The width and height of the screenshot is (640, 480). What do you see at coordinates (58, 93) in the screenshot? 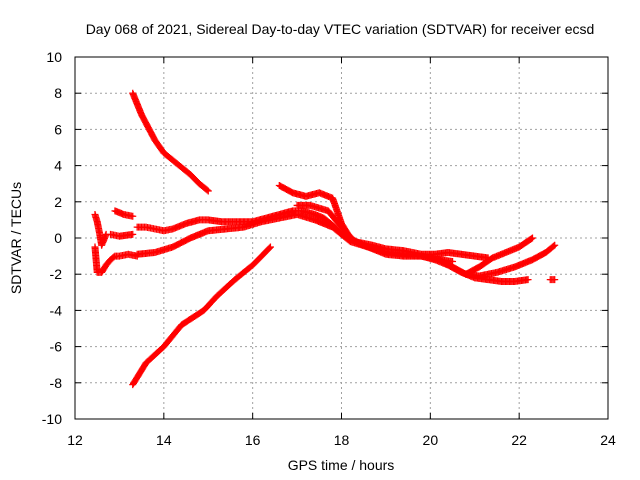
I see `y-tick-label: 8` at bounding box center [58, 93].